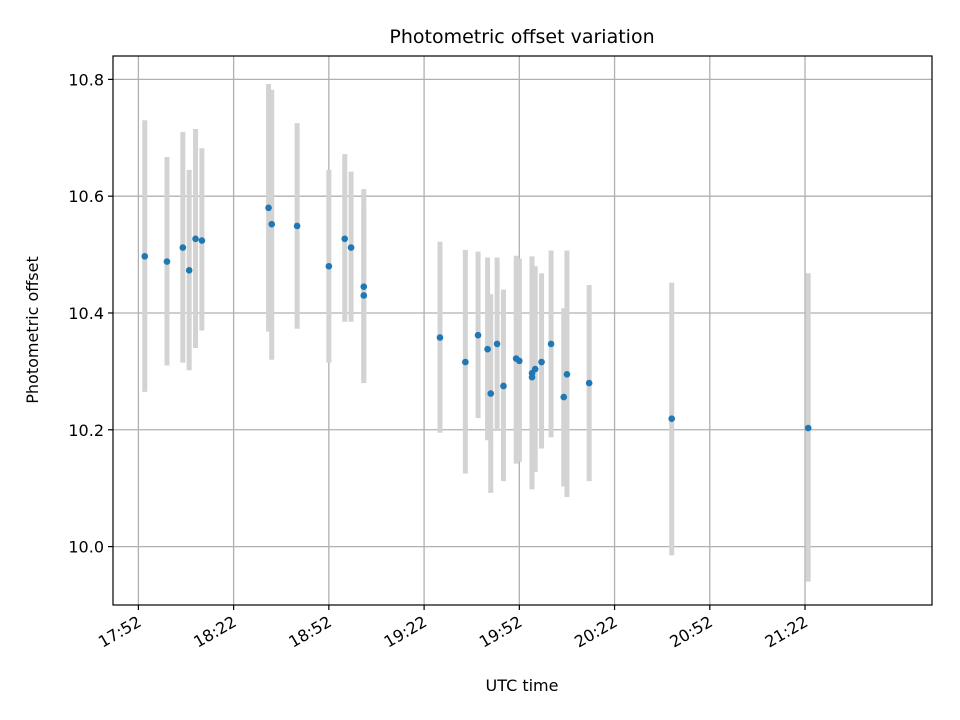  I want to click on y-tick-label: 10.2, so click(86, 430).